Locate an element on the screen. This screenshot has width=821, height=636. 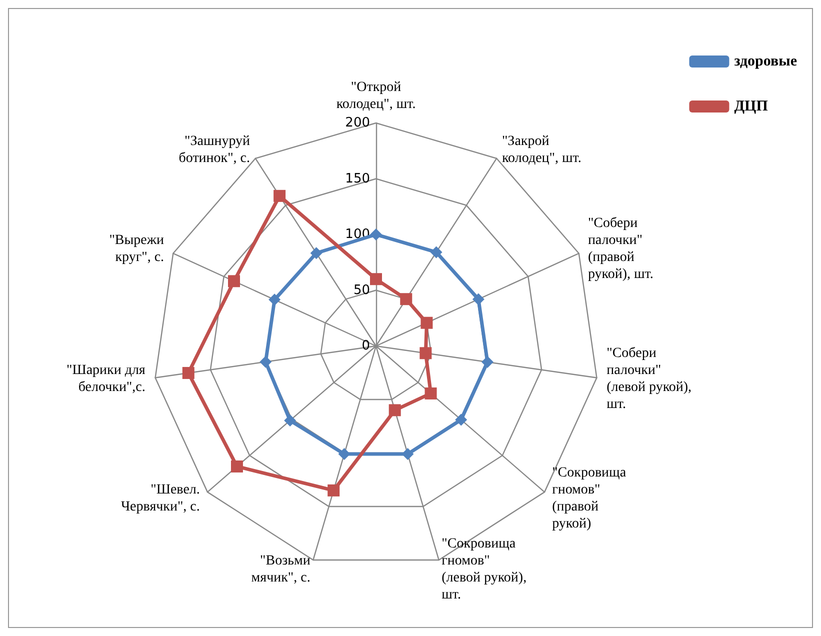
y-tick-label: 50 is located at coordinates (361, 290).